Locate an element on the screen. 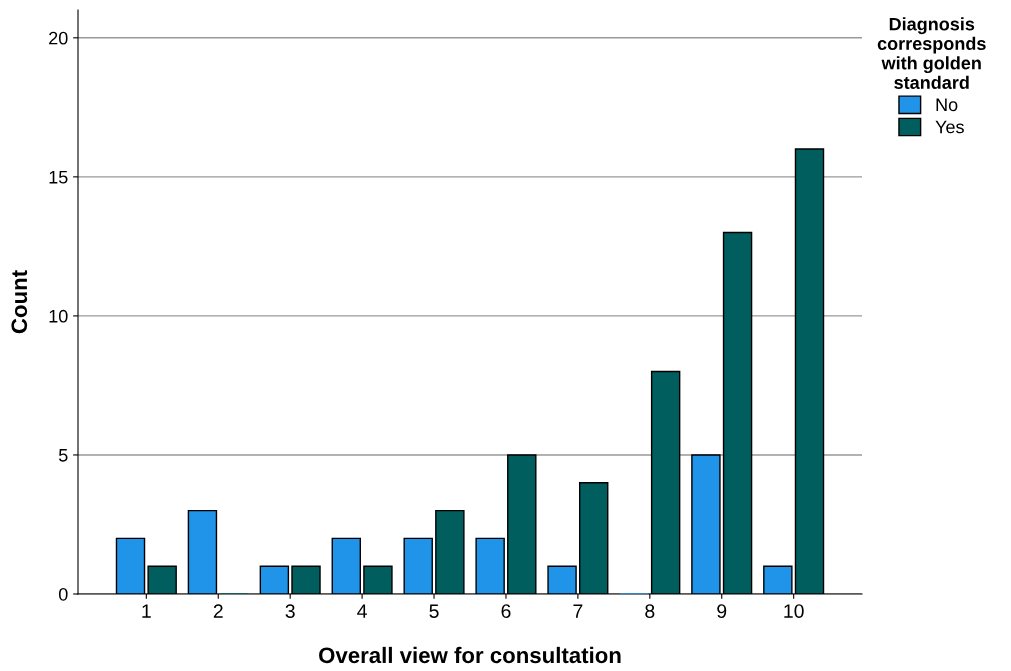 This screenshot has height=671, width=1011. x-tick-label: 6 is located at coordinates (506, 611).